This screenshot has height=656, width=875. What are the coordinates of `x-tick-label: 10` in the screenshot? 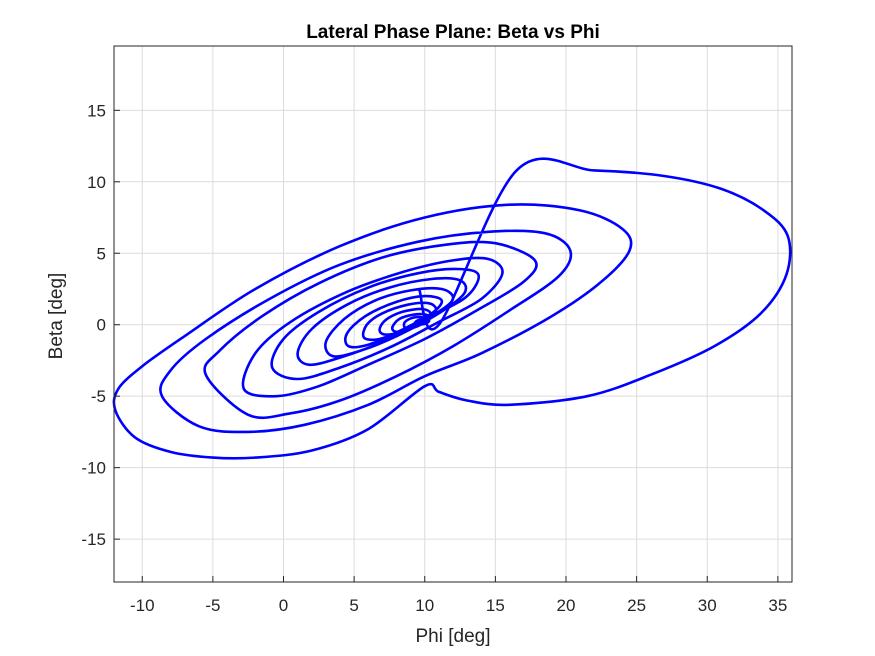 It's located at (424, 605).